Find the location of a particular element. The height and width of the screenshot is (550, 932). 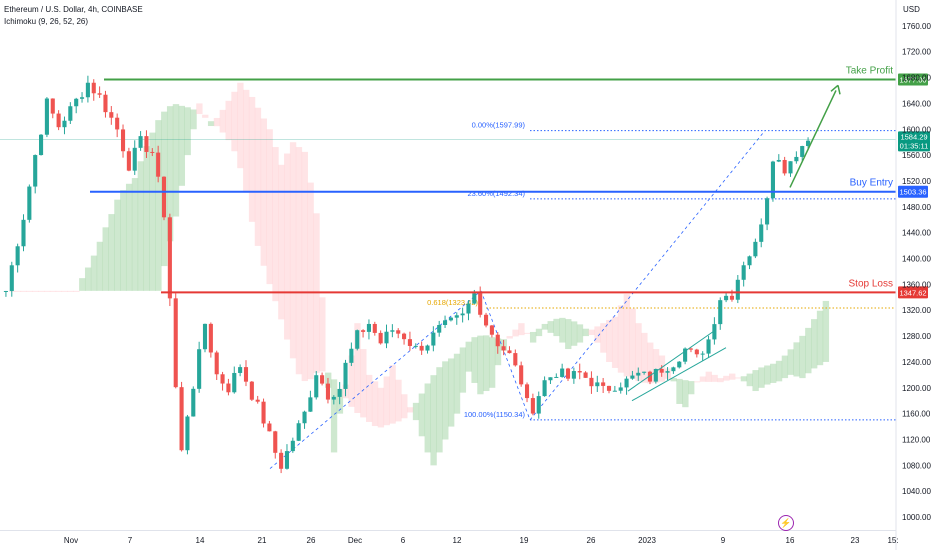

price-tick-label: 1280.00 is located at coordinates (916, 336).